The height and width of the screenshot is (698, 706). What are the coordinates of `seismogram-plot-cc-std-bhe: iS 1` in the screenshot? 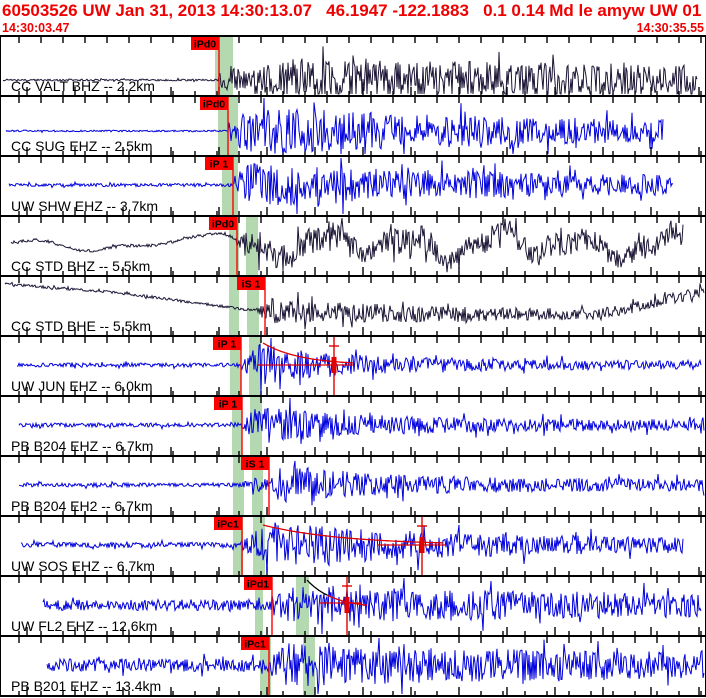 It's located at (353, 306).